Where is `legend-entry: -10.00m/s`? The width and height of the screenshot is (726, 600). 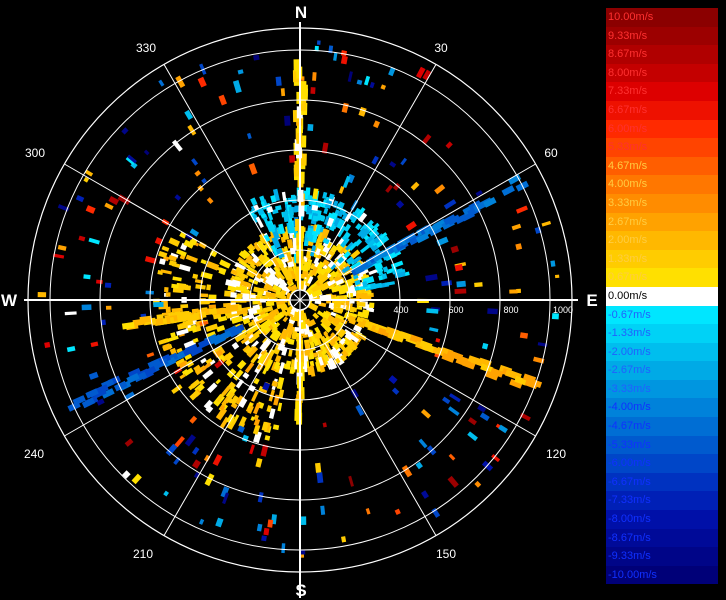 legend-entry: -10.00m/s is located at coordinates (662, 575).